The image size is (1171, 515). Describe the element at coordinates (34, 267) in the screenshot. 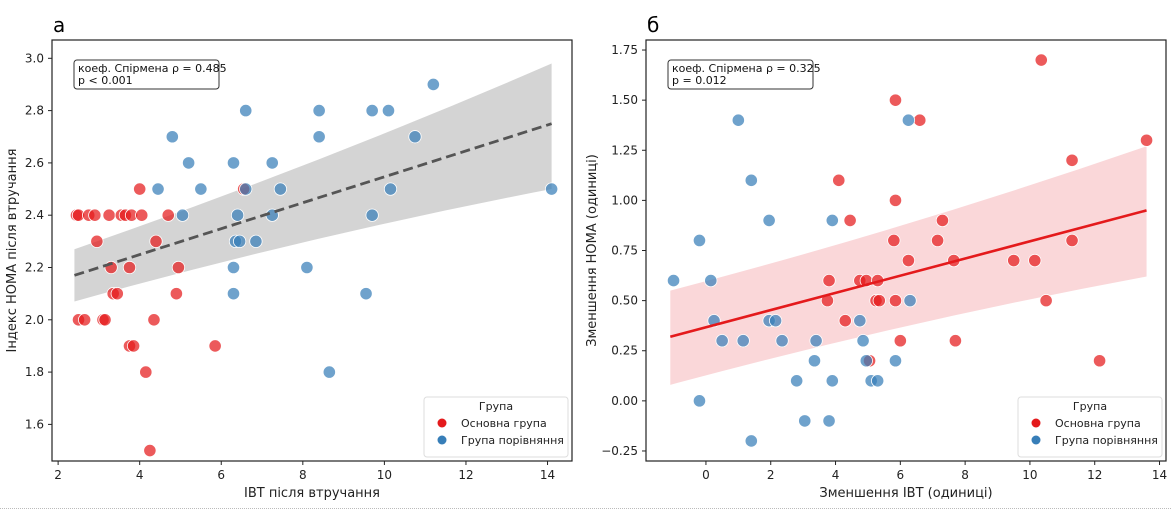

I see `y-tick-label: 2.2` at that location.